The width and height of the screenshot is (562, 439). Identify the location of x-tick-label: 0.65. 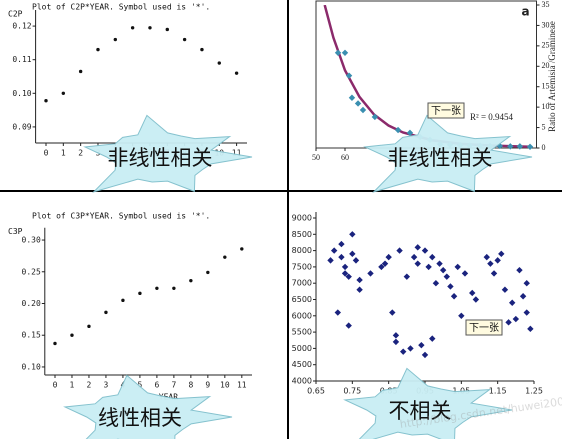
(316, 391).